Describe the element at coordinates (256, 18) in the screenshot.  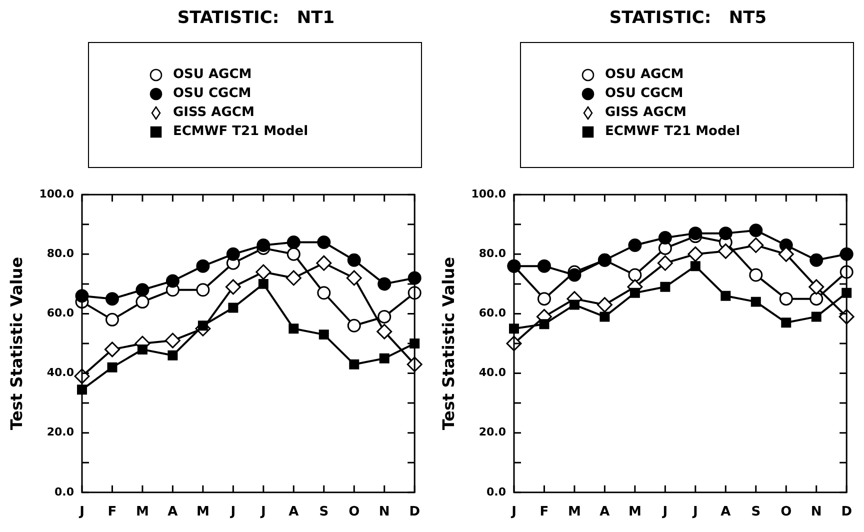
I see `chart-title: STATISTIC: NT1` at that location.